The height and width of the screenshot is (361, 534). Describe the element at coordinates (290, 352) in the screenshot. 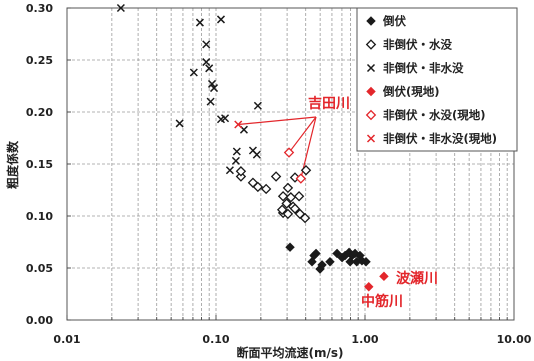

I see `x-axis-title: 断面平均流速(m/s)` at that location.